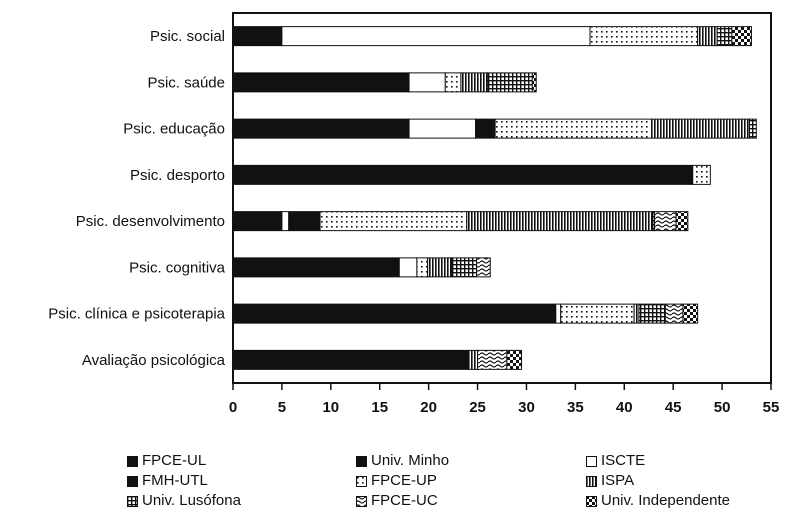 The image size is (787, 511). I want to click on legend-label: ISCTE, so click(623, 460).